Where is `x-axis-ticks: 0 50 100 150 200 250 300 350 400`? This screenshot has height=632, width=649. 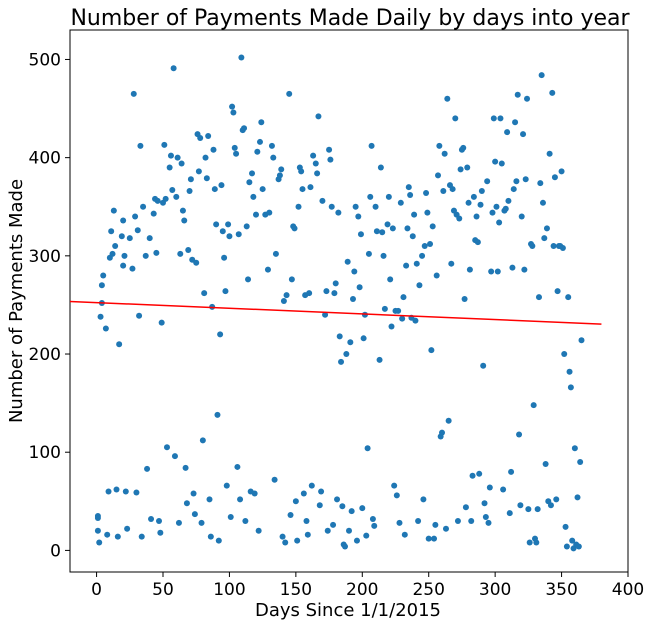 x-axis-ticks: 0 50 100 150 200 250 300 350 400 is located at coordinates (367, 586).